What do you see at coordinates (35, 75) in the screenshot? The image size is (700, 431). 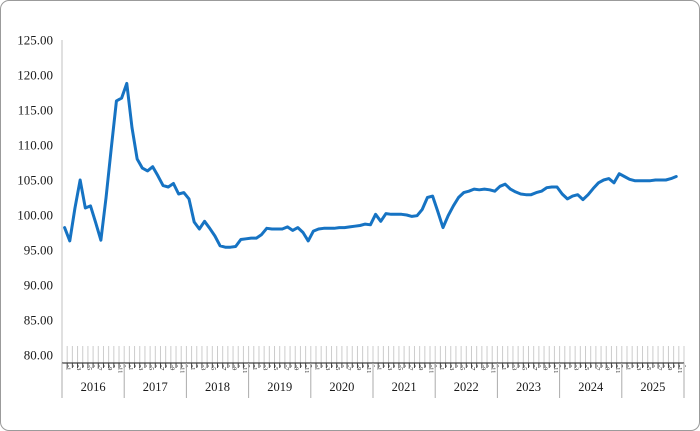 I see `y-tick-label: 120.00` at bounding box center [35, 75].